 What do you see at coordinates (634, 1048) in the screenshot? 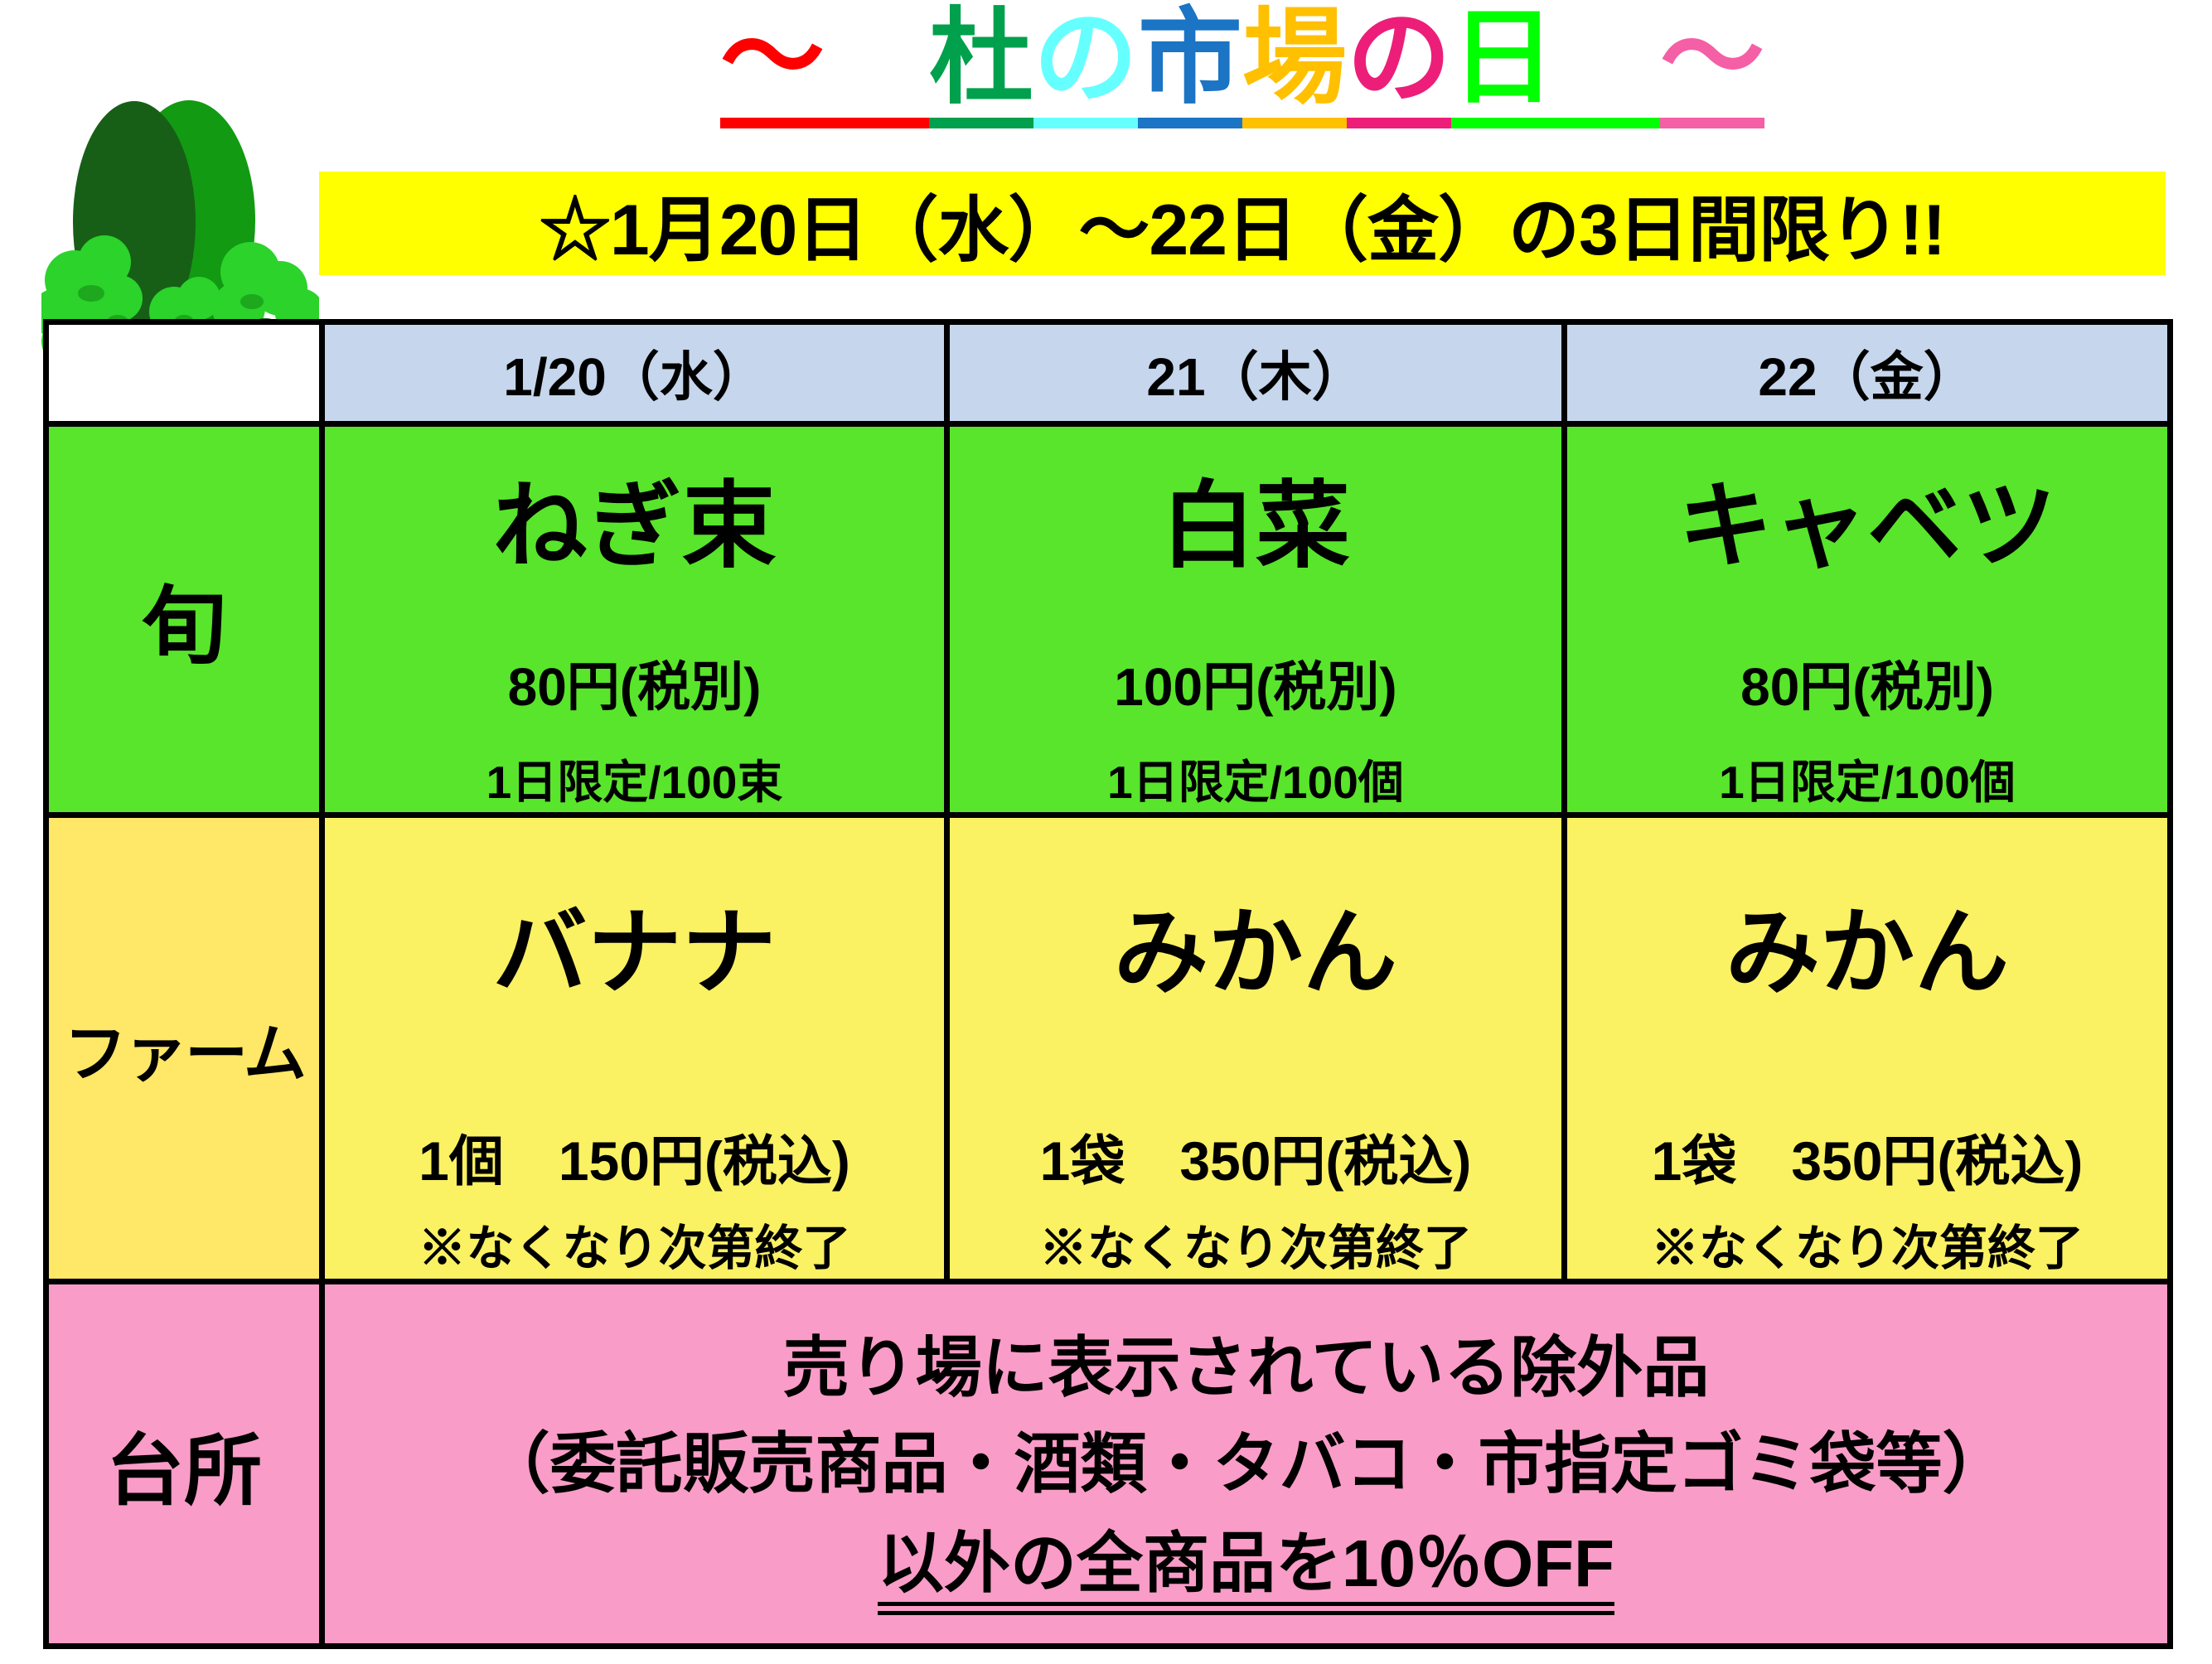
I see `cell-banana: バナナ 1個 150円(税込) ※なくなり次第終了` at bounding box center [634, 1048].